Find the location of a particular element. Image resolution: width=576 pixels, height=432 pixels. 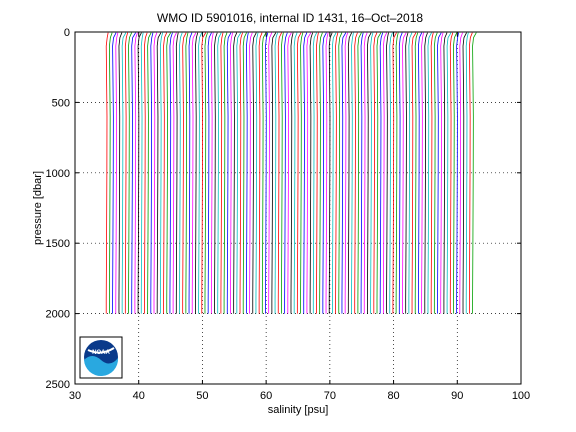

logo-gull is located at coordinates (101, 350).